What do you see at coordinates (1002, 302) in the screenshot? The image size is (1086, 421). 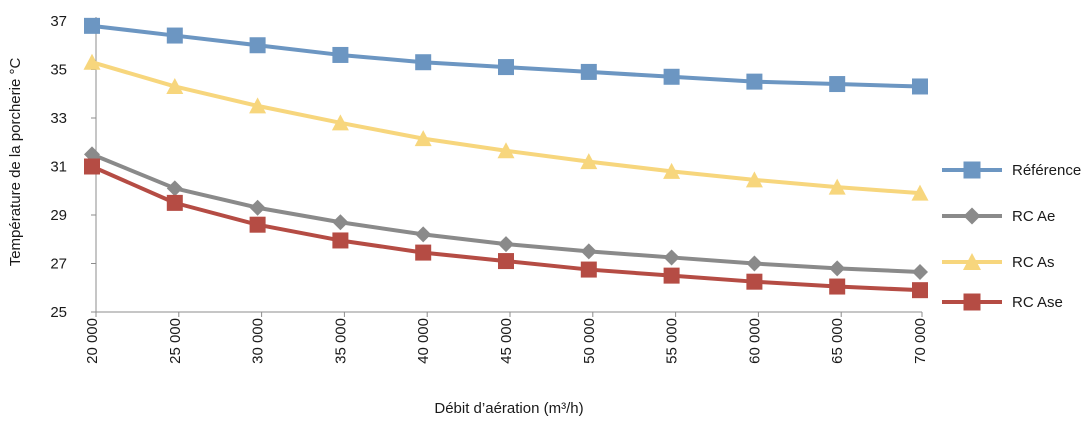 I see `legend-item-rc-ase: RC Ase` at bounding box center [1002, 302].